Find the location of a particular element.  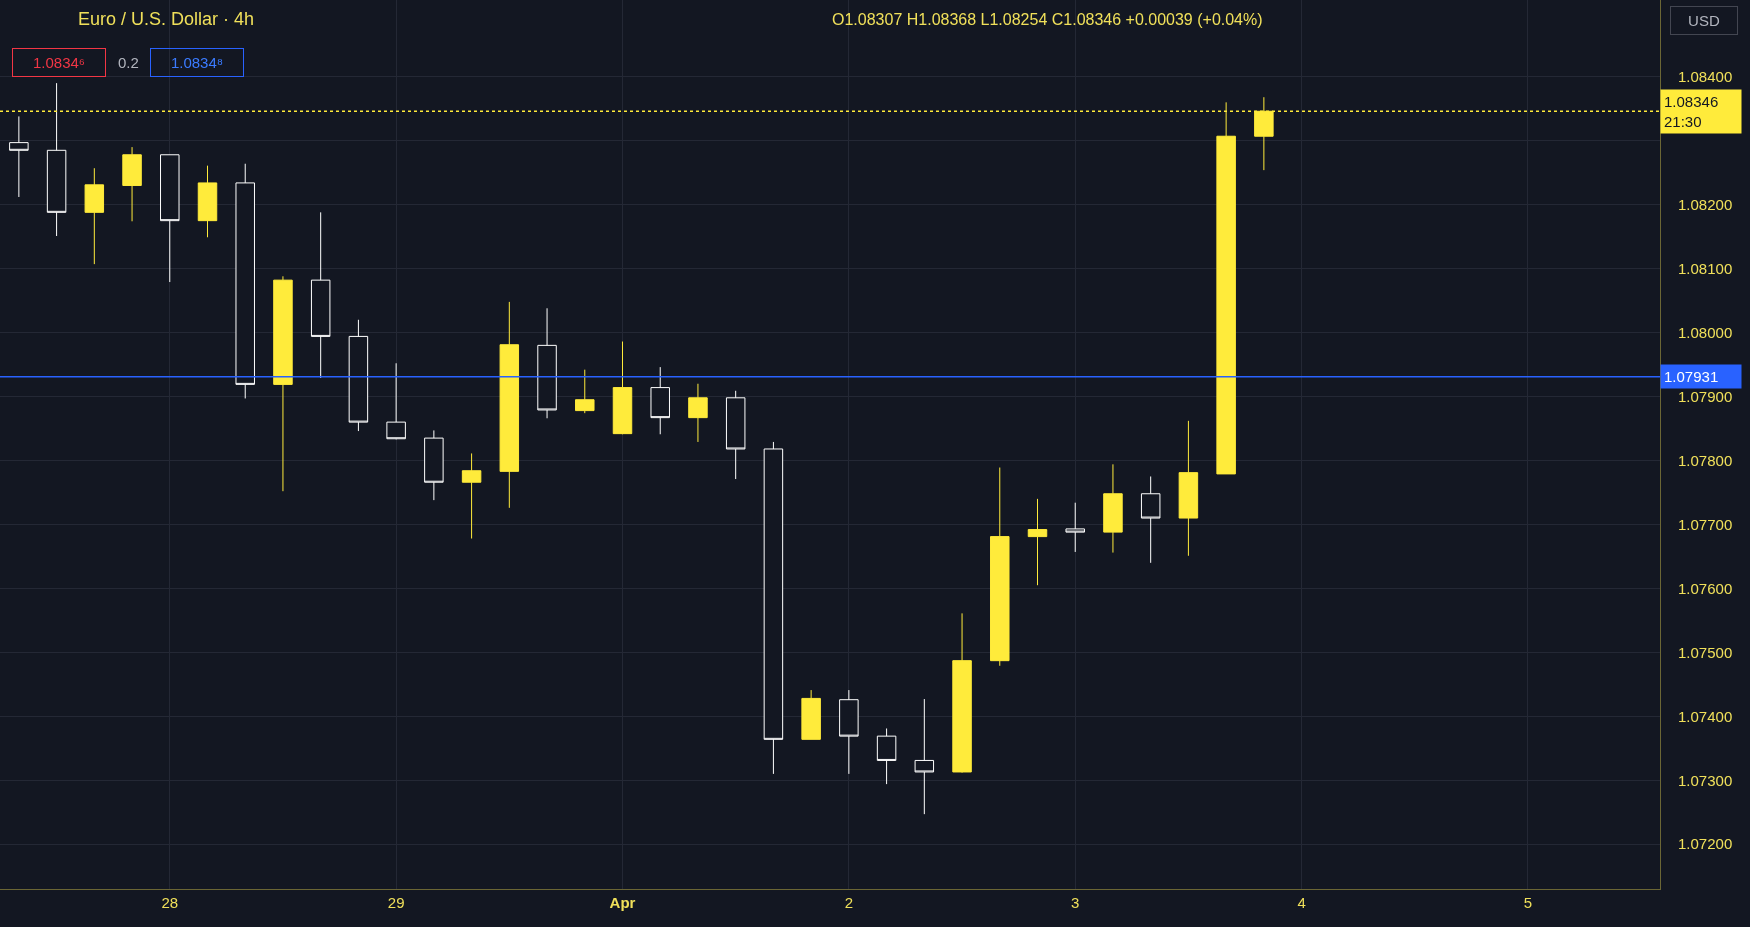

x-tick-label: 3 is located at coordinates (1075, 902).